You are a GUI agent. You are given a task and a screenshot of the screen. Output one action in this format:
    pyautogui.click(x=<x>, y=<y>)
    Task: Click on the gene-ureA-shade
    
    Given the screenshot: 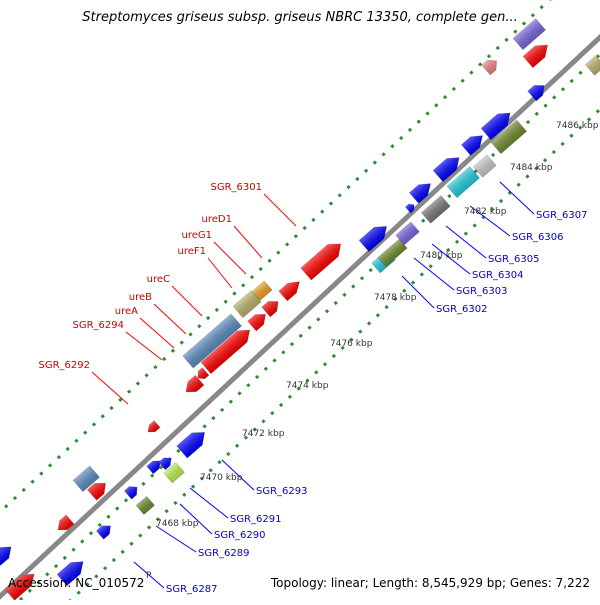 What is the action you would take?
    pyautogui.click(x=212, y=341)
    